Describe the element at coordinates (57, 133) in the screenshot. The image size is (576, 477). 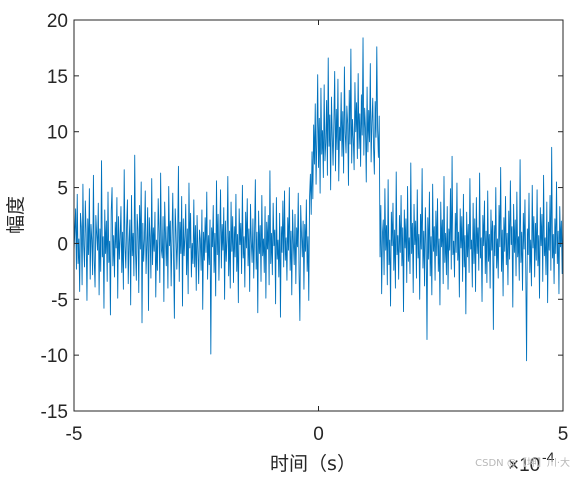
I see `y-tick-label: 10` at that location.